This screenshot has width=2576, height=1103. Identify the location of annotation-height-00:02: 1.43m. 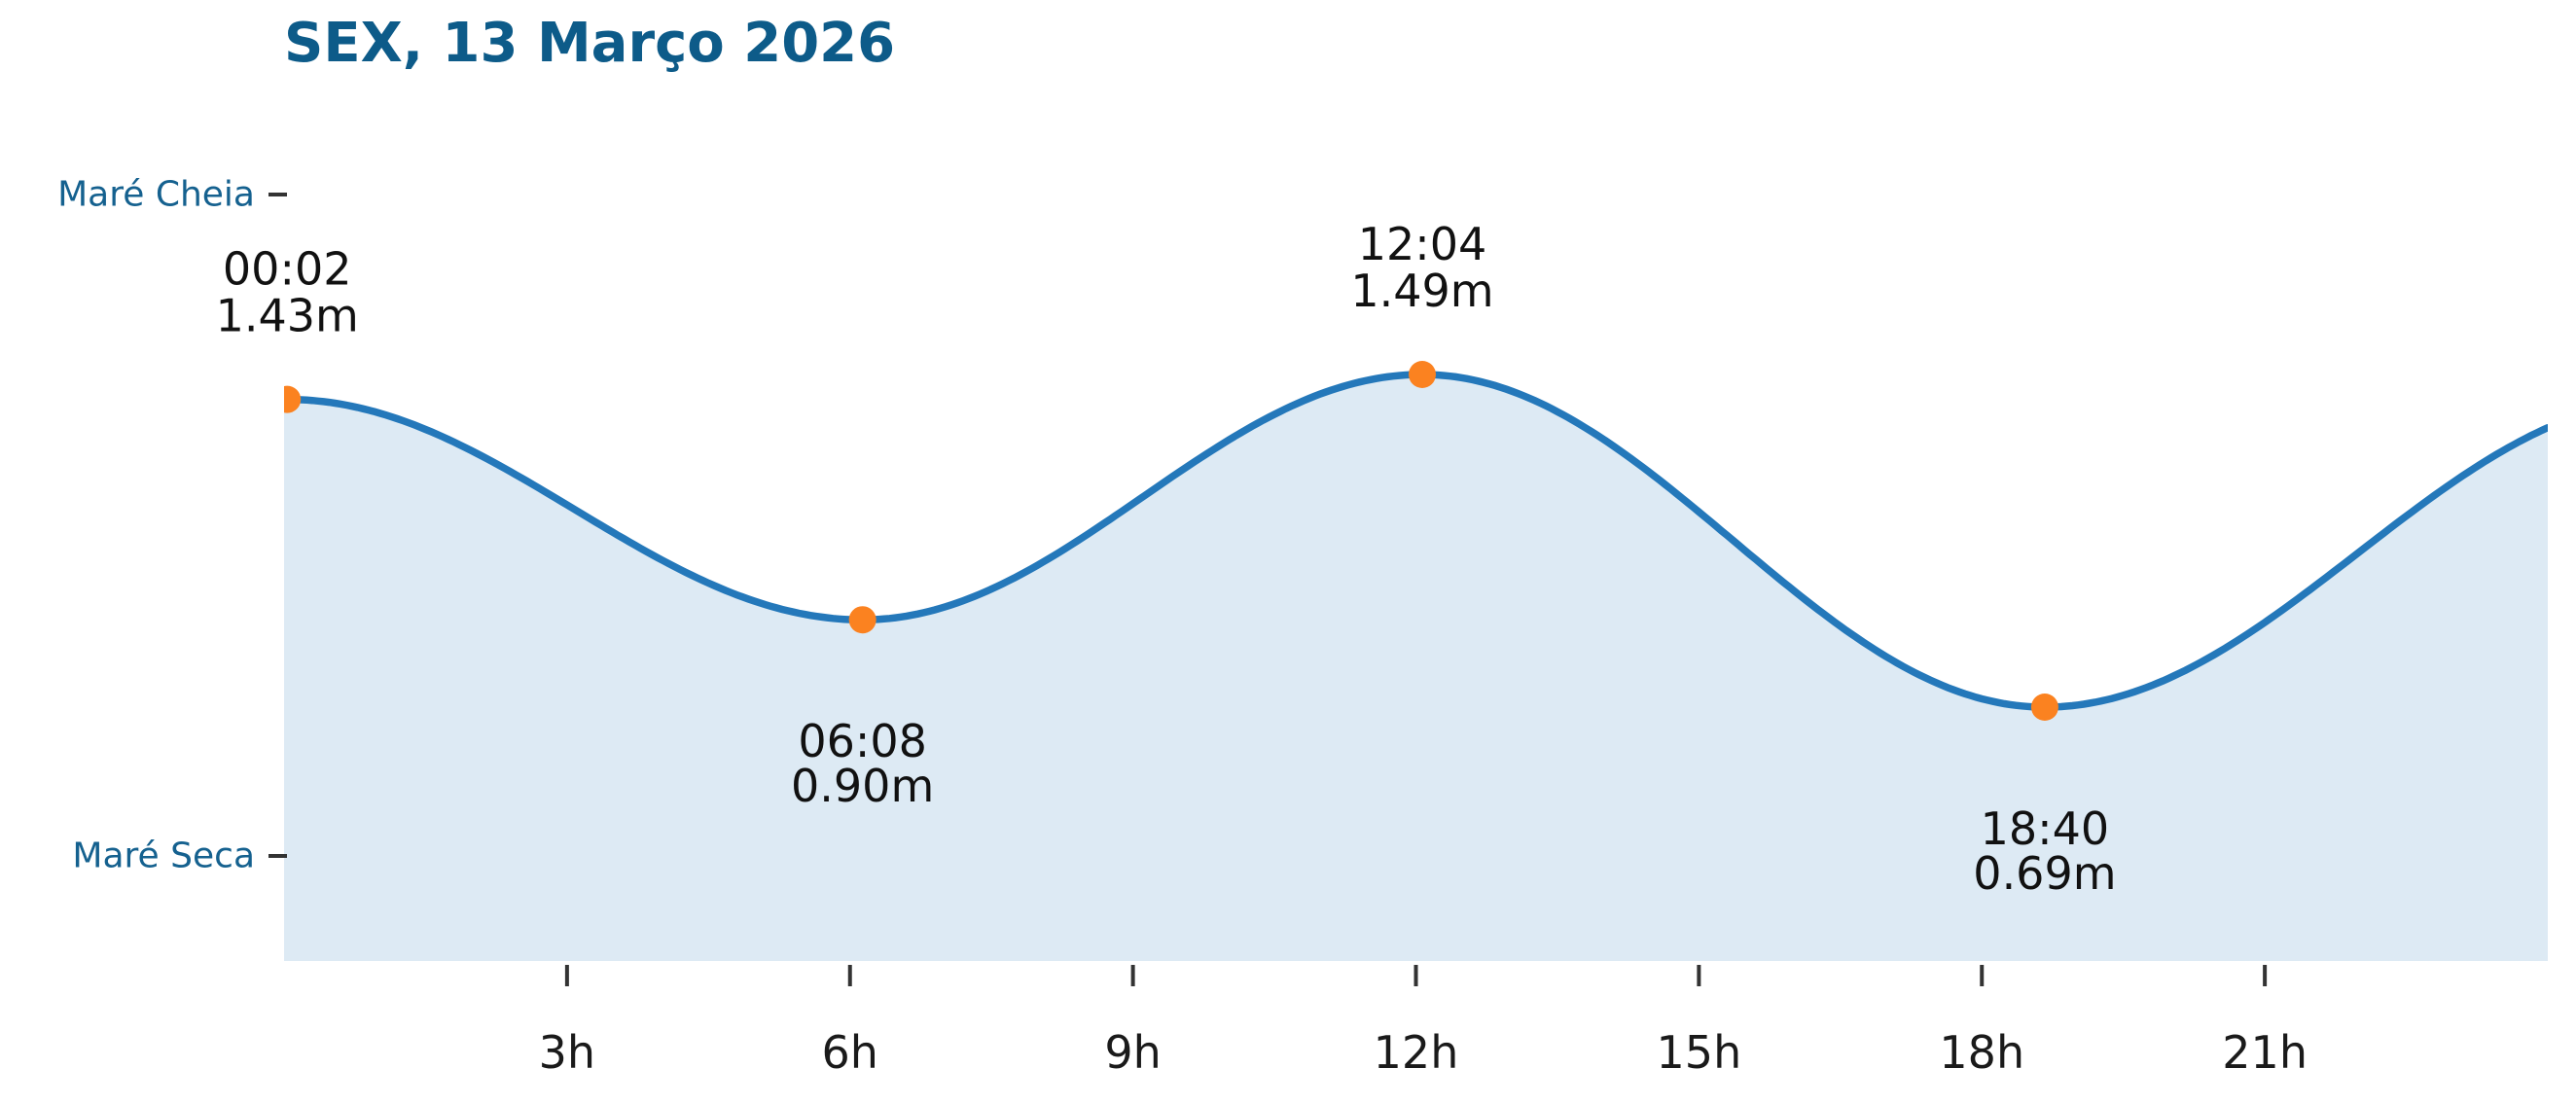
(287, 316).